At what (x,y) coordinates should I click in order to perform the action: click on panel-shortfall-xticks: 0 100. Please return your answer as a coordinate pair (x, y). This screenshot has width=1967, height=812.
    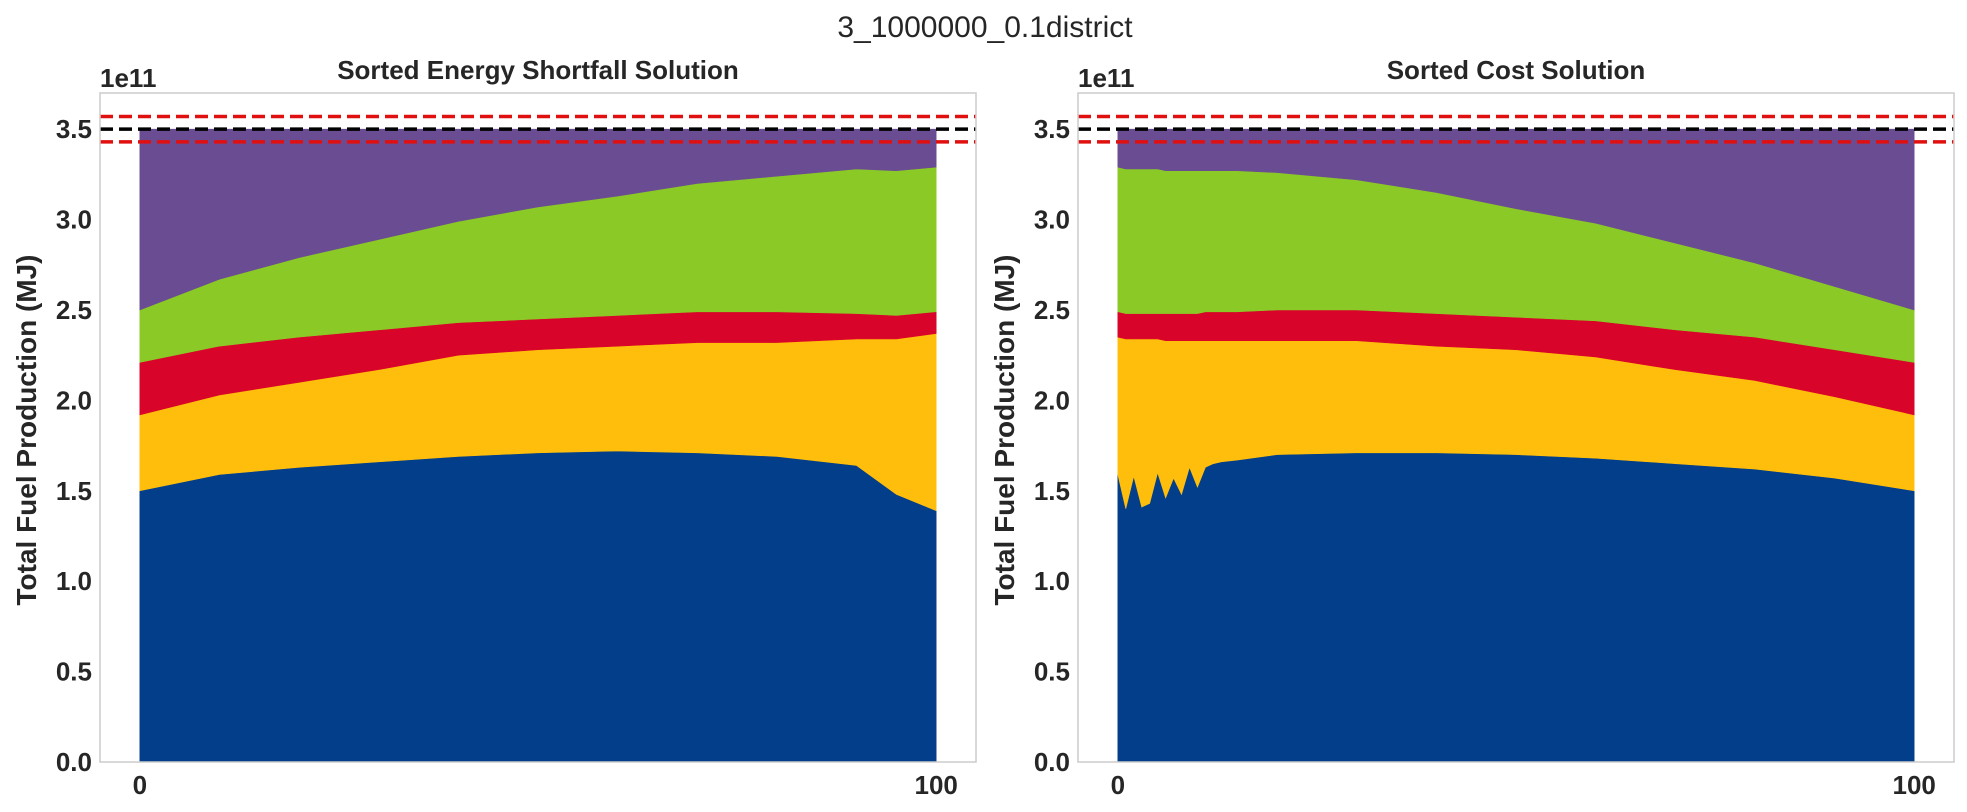
    Looking at the image, I should click on (545, 785).